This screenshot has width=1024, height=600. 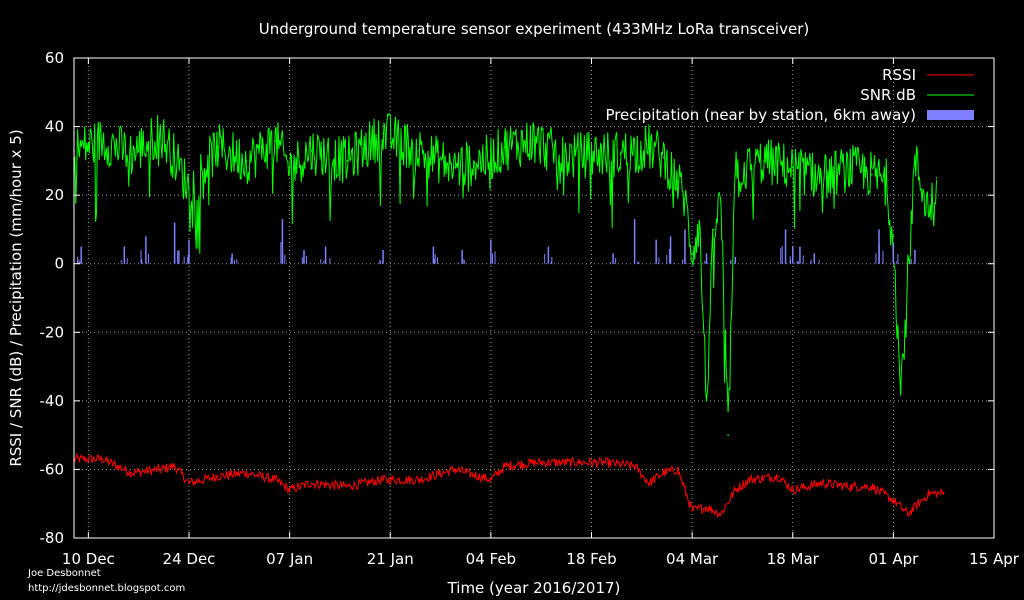 I want to click on x-tick-label: 21 Jan, so click(x=390, y=559).